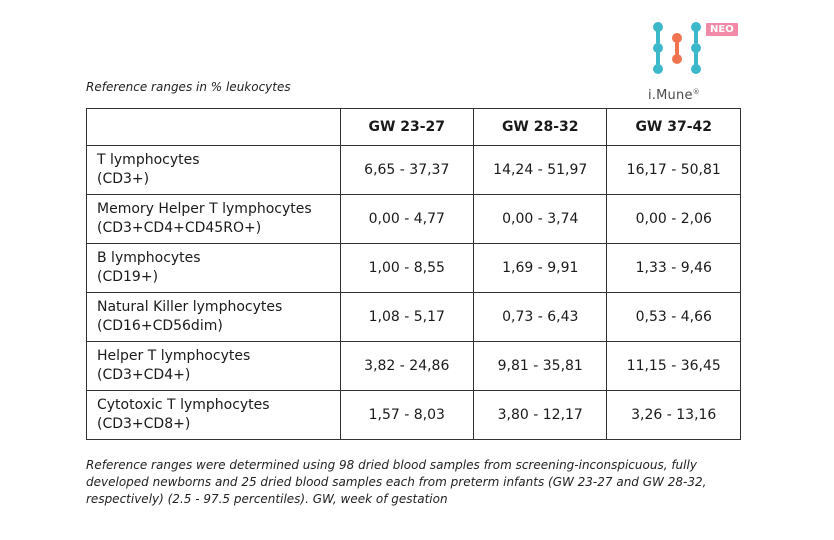 This screenshot has height=540, width=834. I want to click on brand-wordmark: i.Mune®, so click(674, 95).